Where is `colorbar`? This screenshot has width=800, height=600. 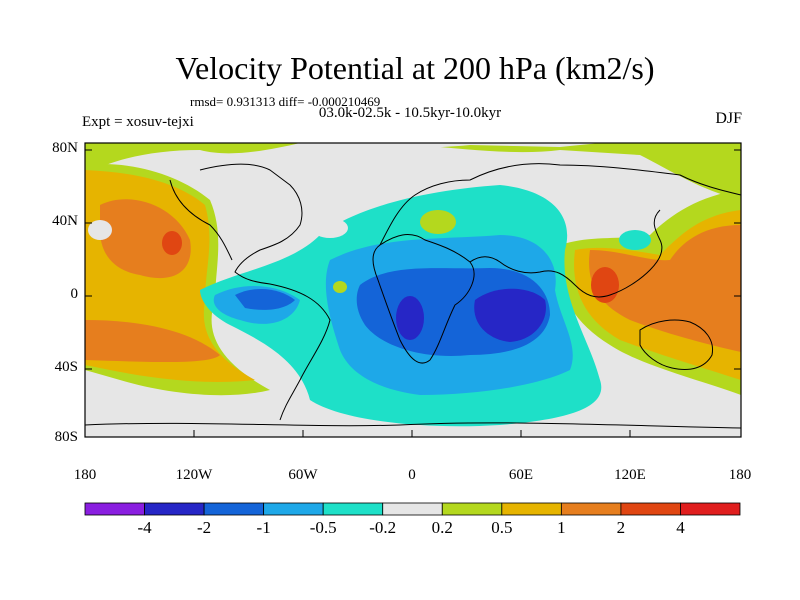 colorbar is located at coordinates (412, 509).